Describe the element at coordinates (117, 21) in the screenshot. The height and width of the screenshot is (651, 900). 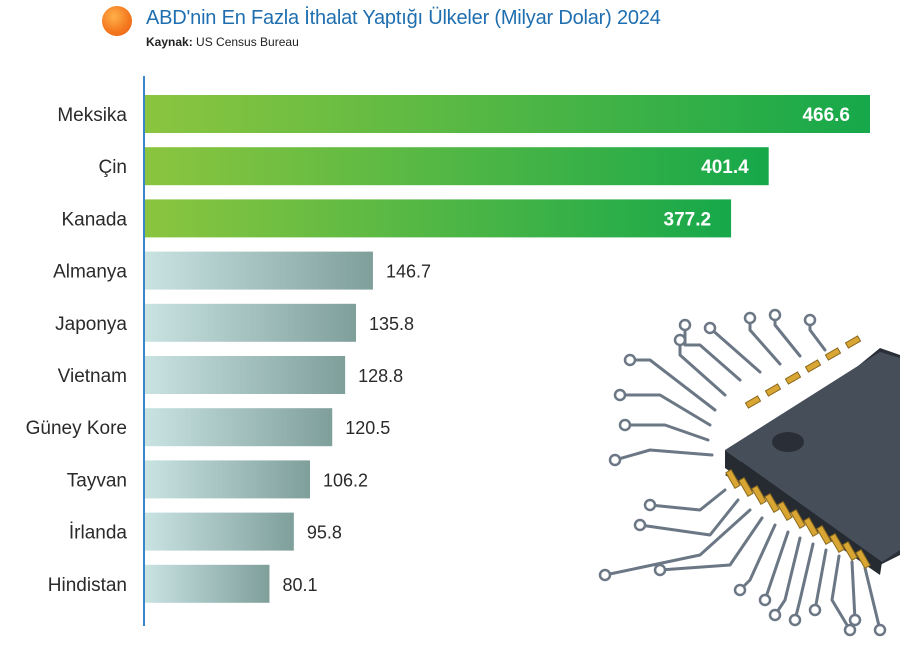
I see `logo-dot-icon` at that location.